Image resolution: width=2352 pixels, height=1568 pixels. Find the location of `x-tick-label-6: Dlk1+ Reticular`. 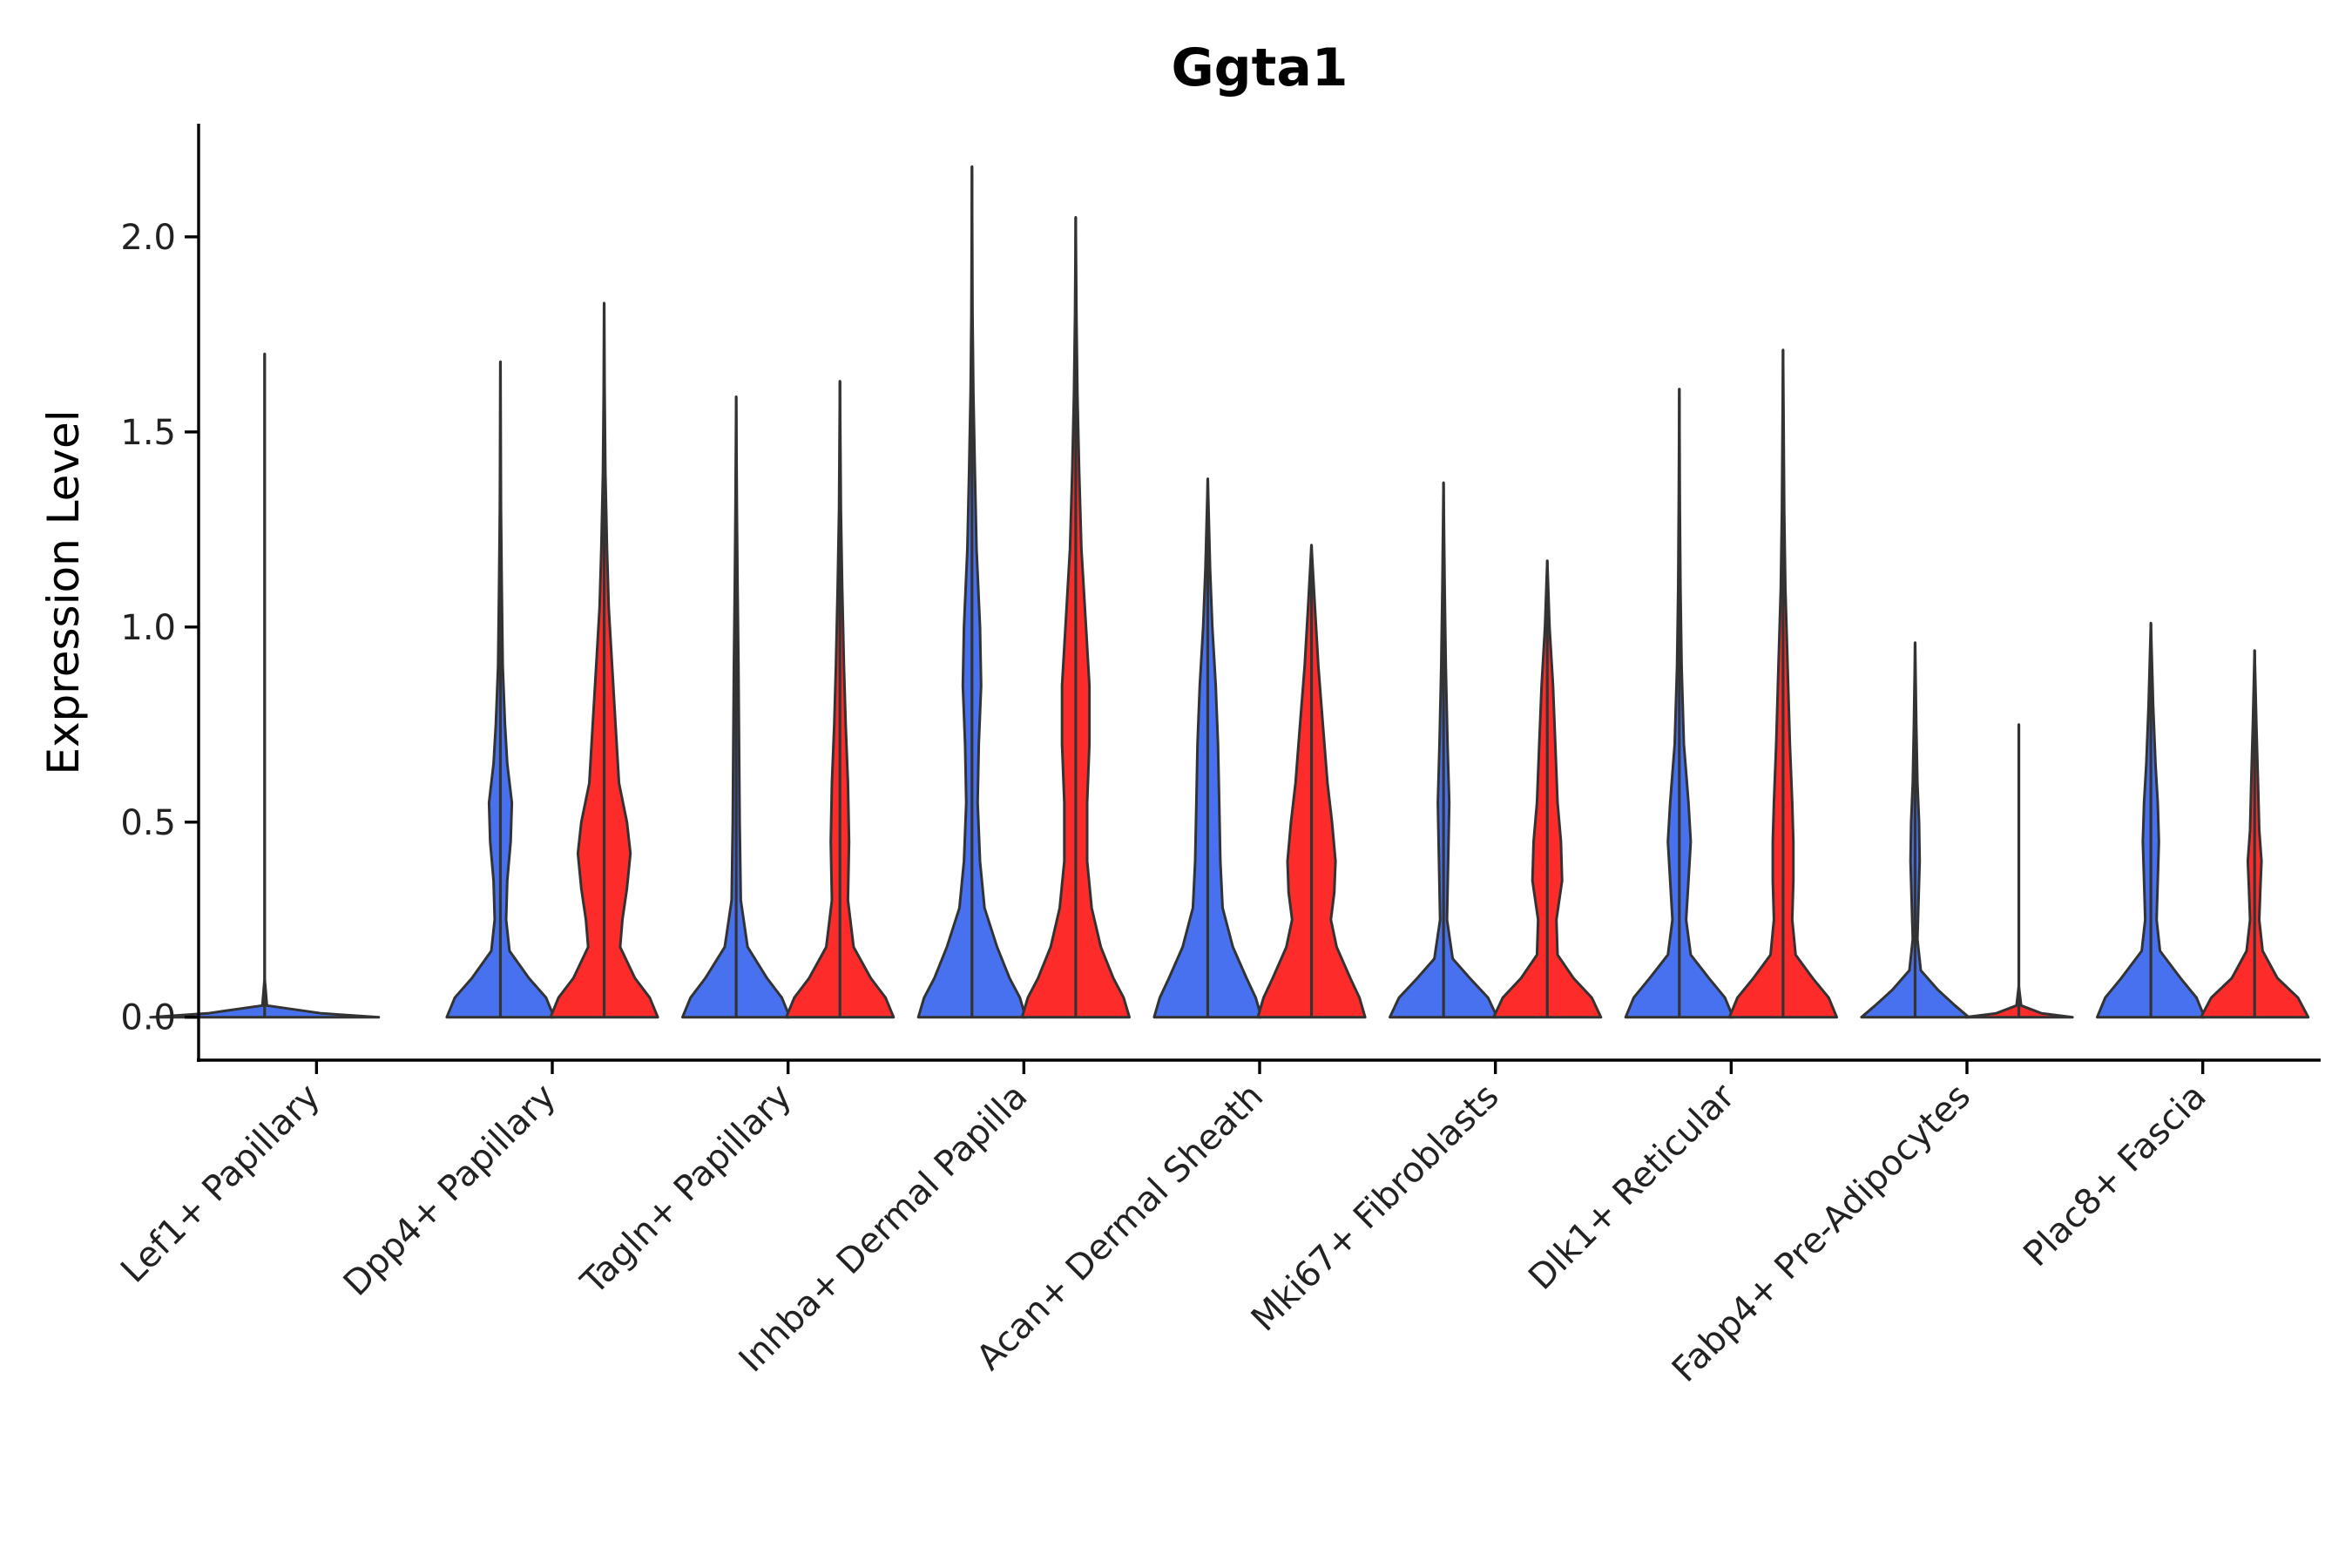

x-tick-label-6: Dlk1+ Reticular is located at coordinates (1632, 1187).